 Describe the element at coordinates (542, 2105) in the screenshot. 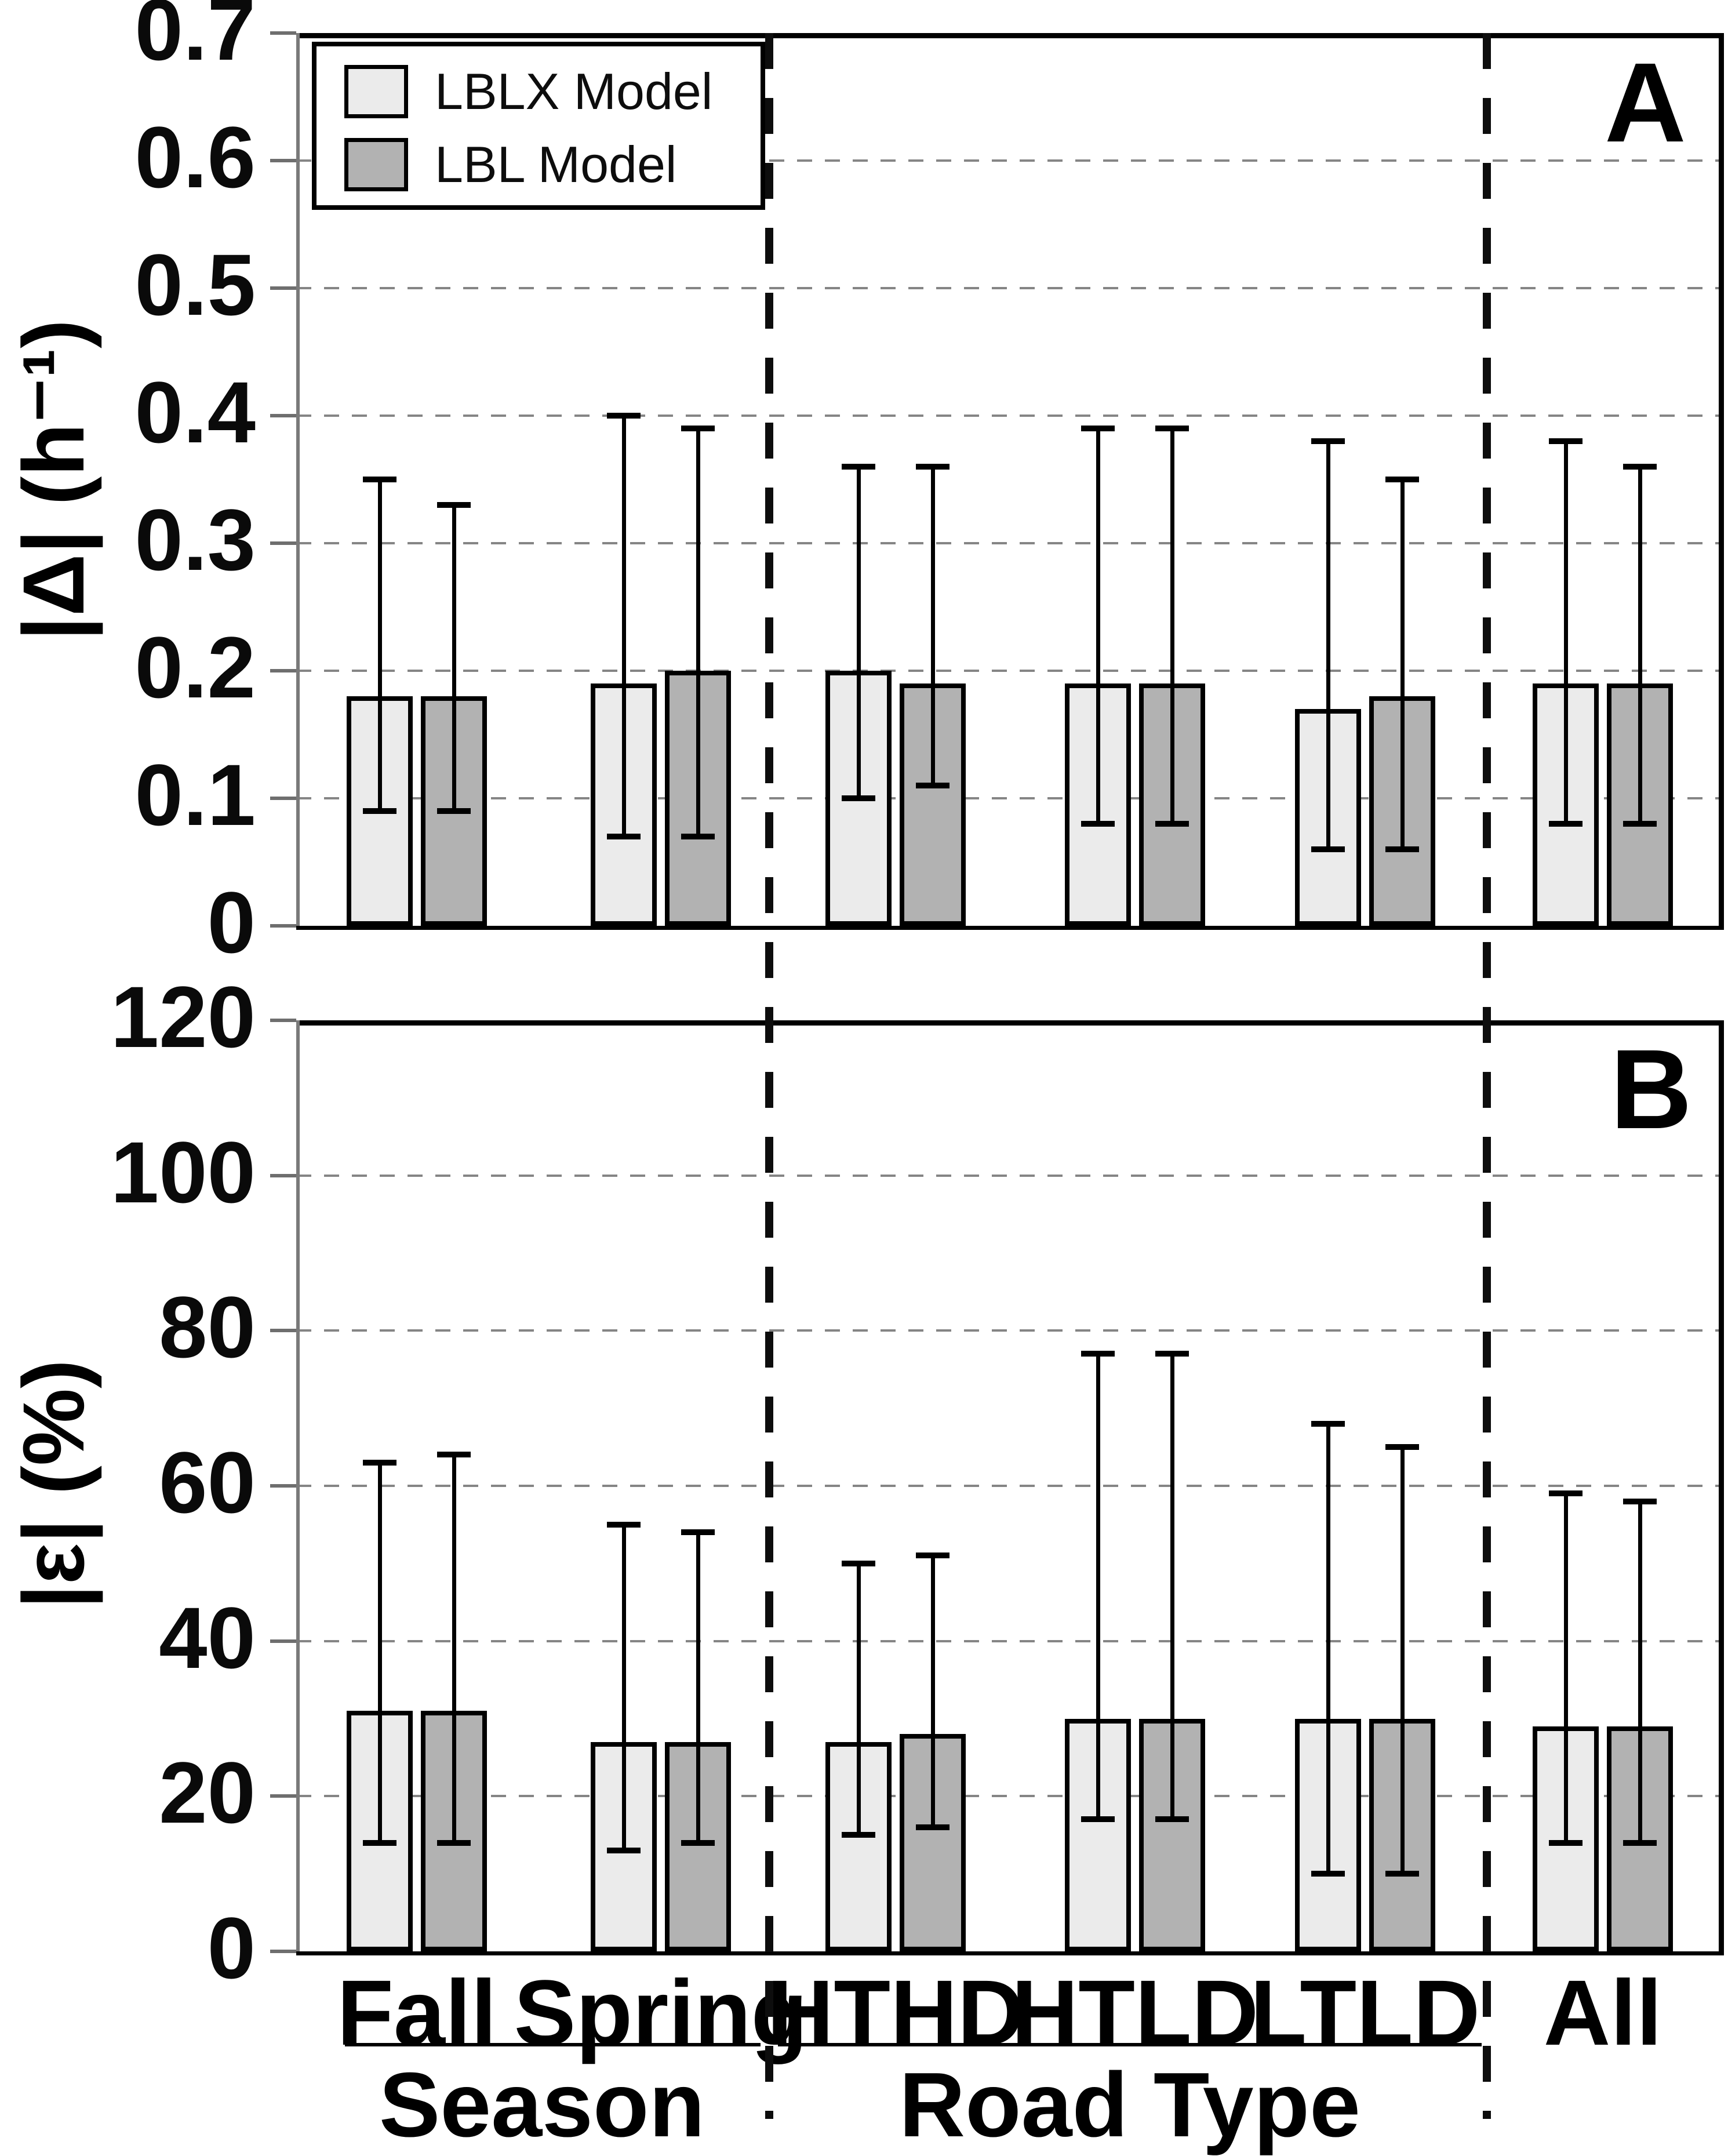

I see `season-section-label: Season` at that location.